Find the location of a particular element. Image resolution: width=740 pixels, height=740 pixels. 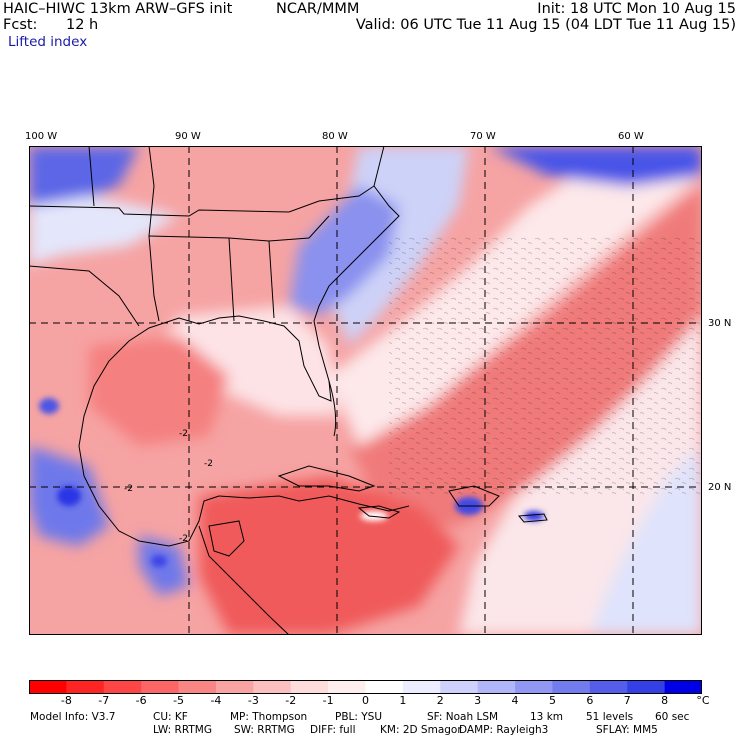

model-title: HAIC–HIWC 13km ARW–GFS init is located at coordinates (118, 9).